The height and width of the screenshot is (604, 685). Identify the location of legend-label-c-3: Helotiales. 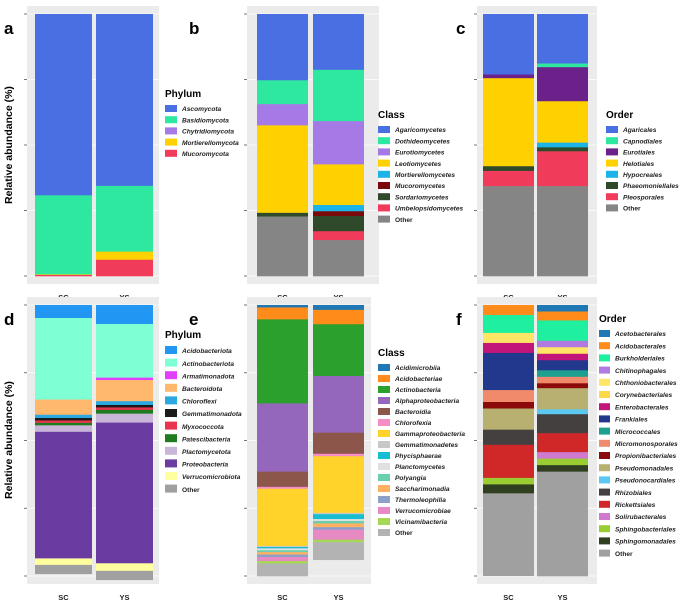
(638, 164).